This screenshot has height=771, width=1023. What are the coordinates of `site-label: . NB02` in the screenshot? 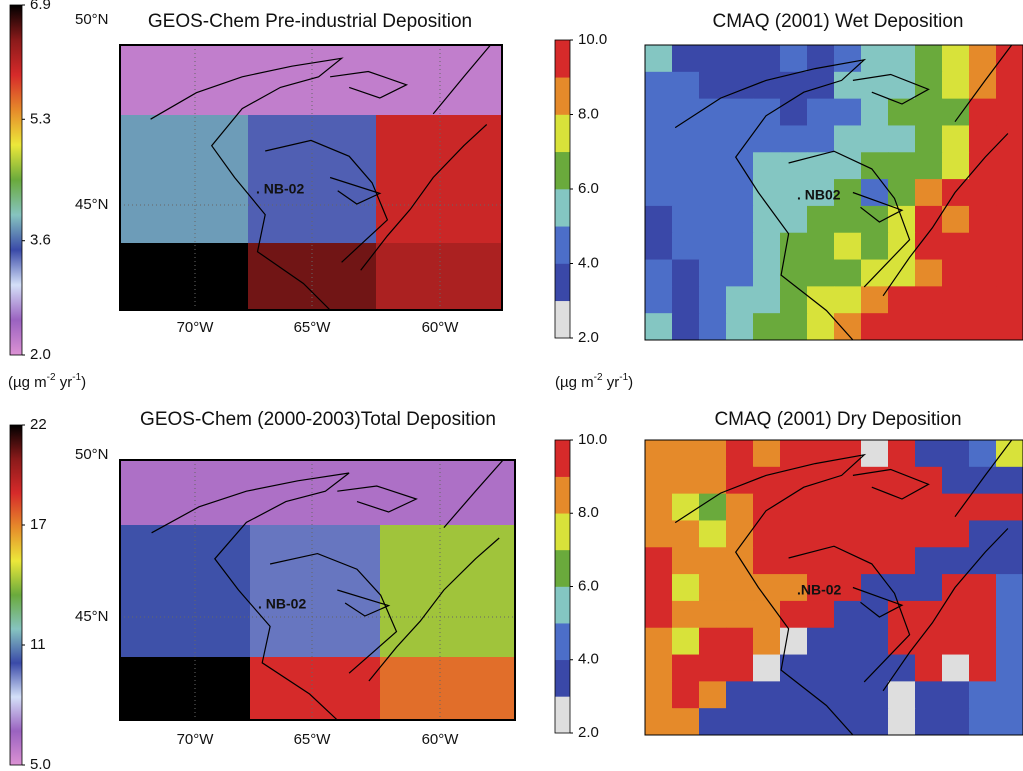 It's located at (819, 195).